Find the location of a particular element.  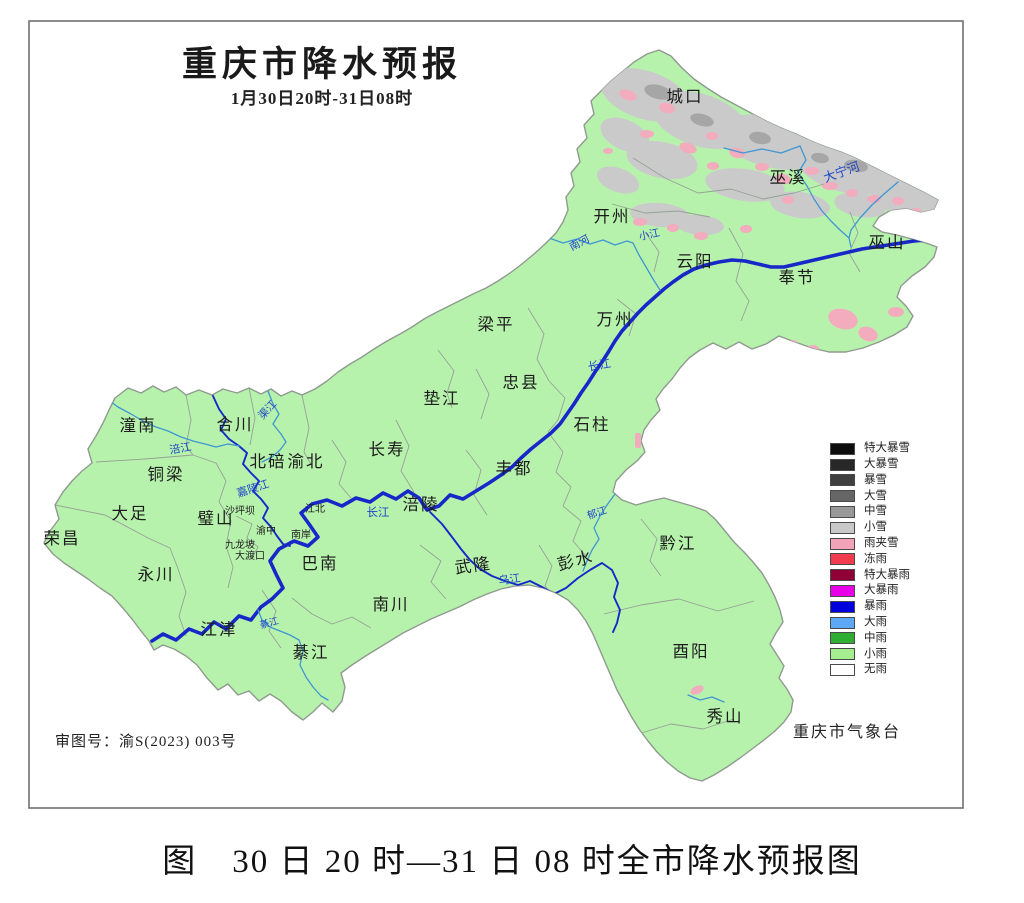

district-label: 璧山 is located at coordinates (216, 518).